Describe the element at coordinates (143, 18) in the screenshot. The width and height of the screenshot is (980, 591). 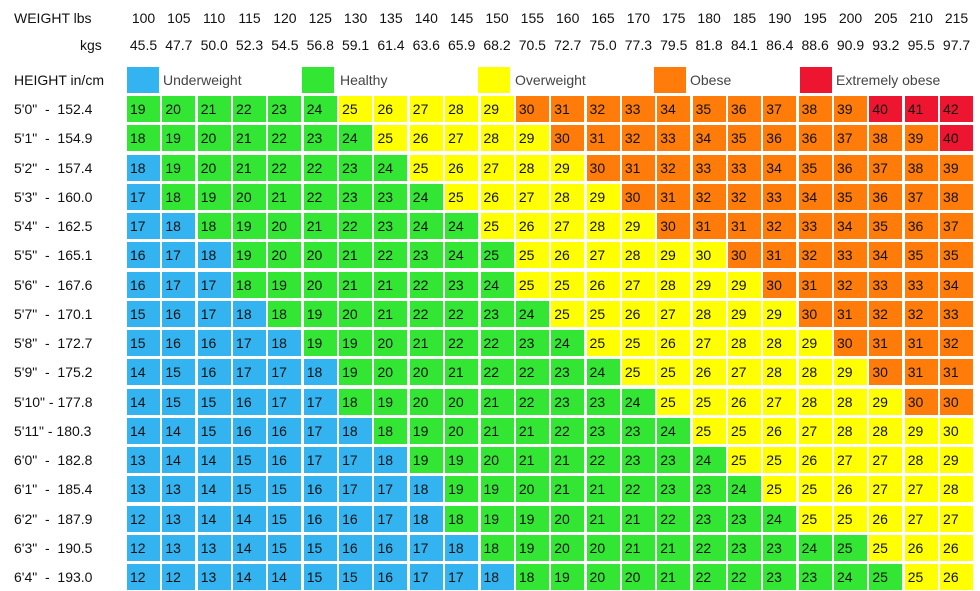
I see `lbs-tick: 100` at that location.